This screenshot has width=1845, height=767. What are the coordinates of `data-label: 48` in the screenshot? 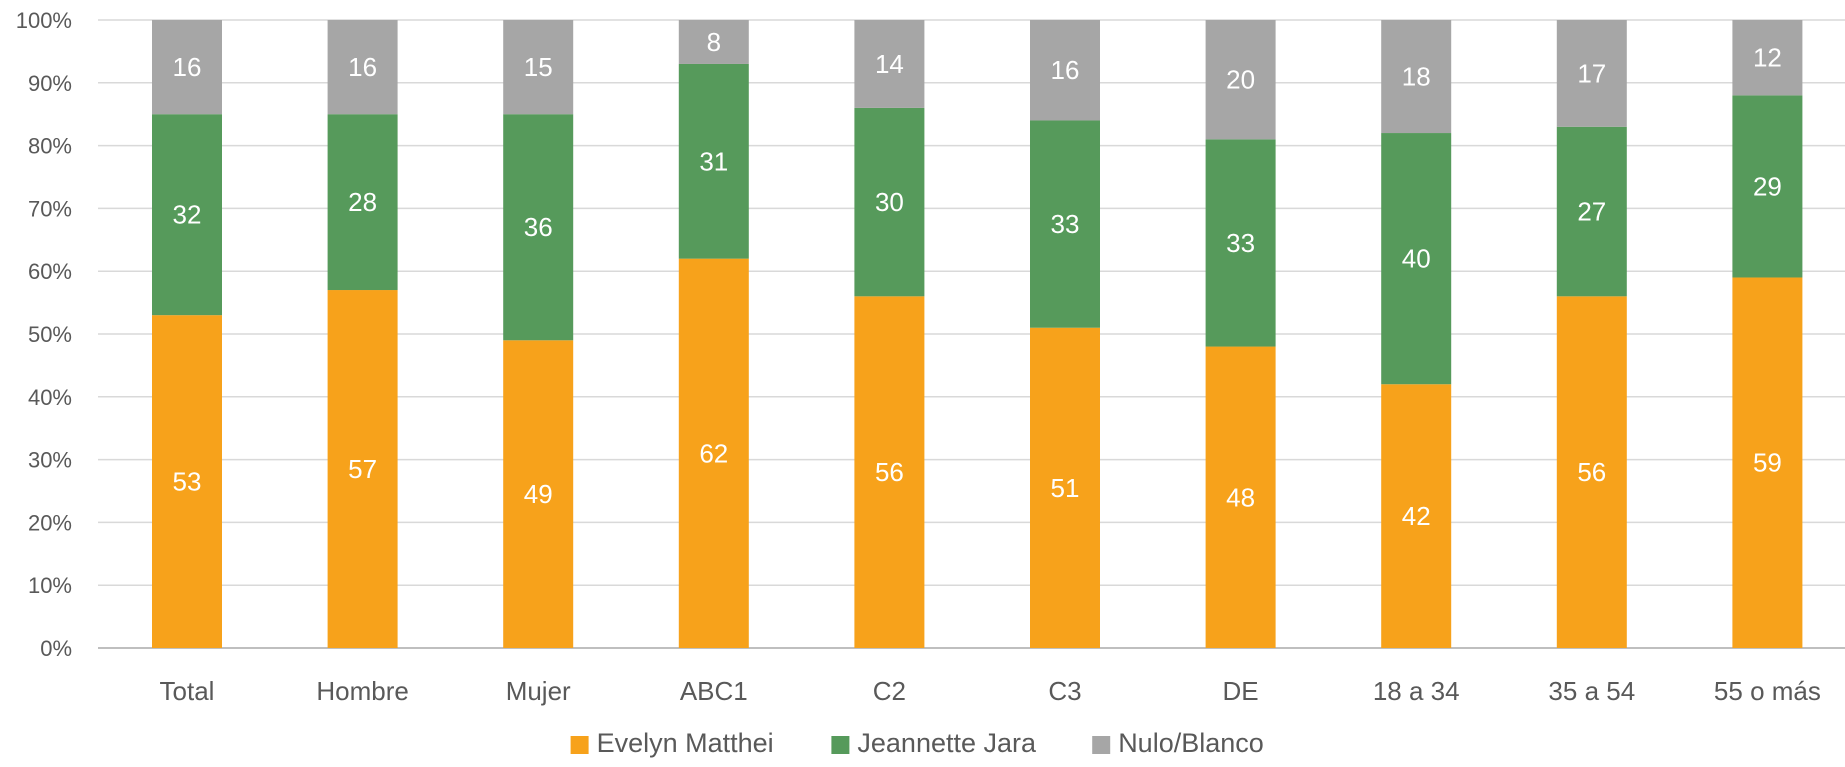 It's located at (1240, 497).